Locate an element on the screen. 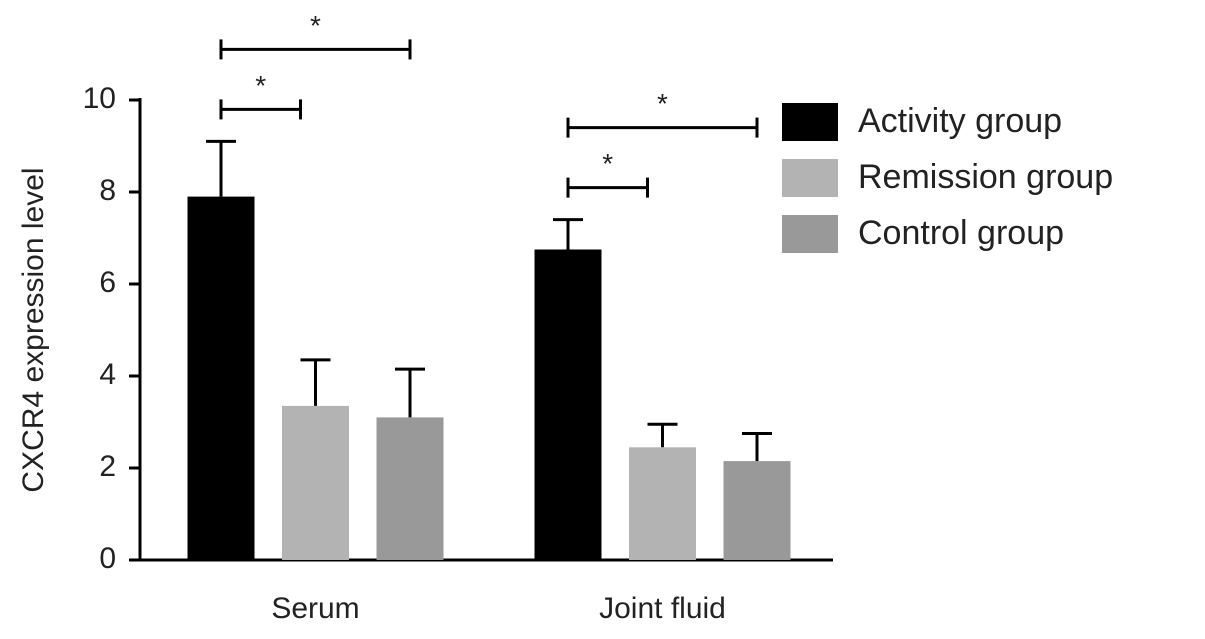 Image resolution: width=1205 pixels, height=639 pixels. x-tick-label: Joint fluid is located at coordinates (662, 608).